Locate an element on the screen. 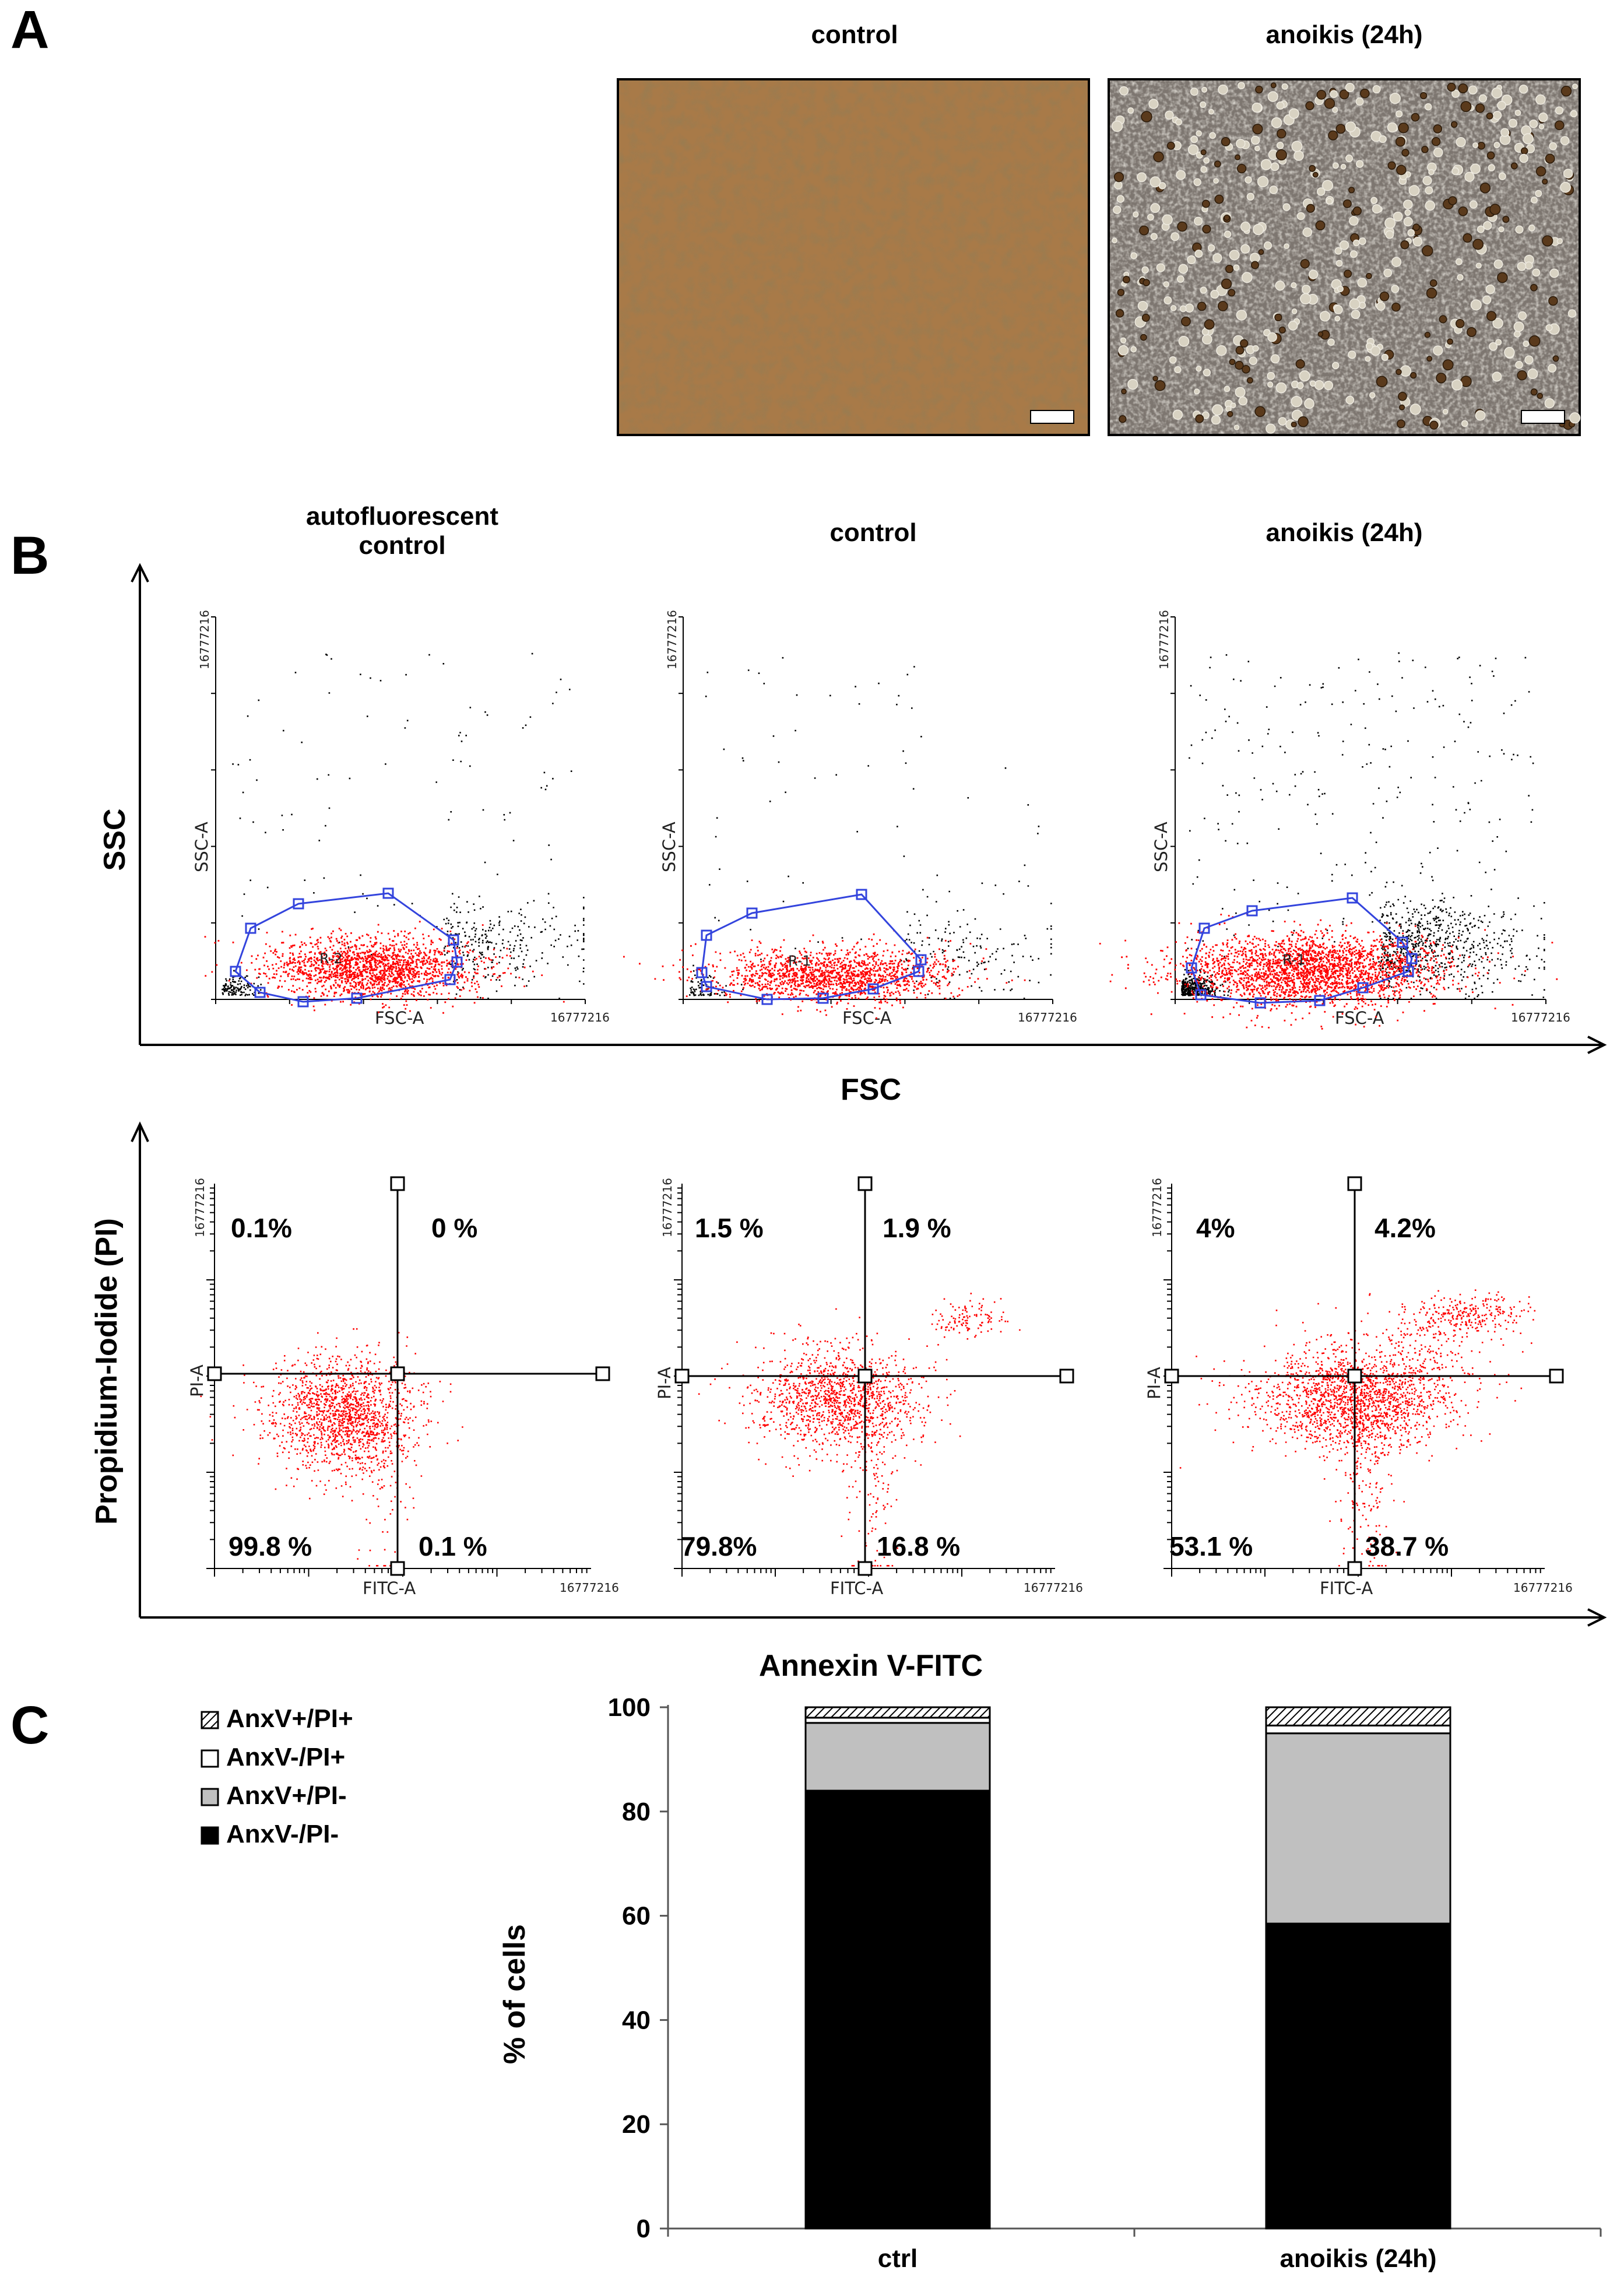 The image size is (1624, 2274). legend-swatch is located at coordinates (210, 1797).